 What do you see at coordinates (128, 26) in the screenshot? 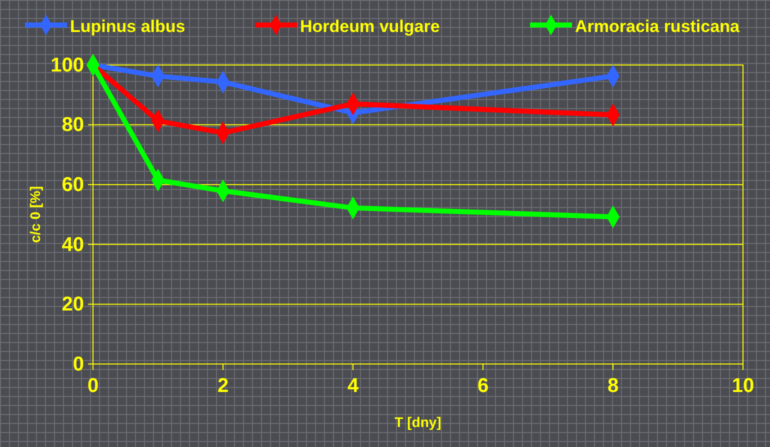
I see `legend-label: Lupinus albus` at bounding box center [128, 26].